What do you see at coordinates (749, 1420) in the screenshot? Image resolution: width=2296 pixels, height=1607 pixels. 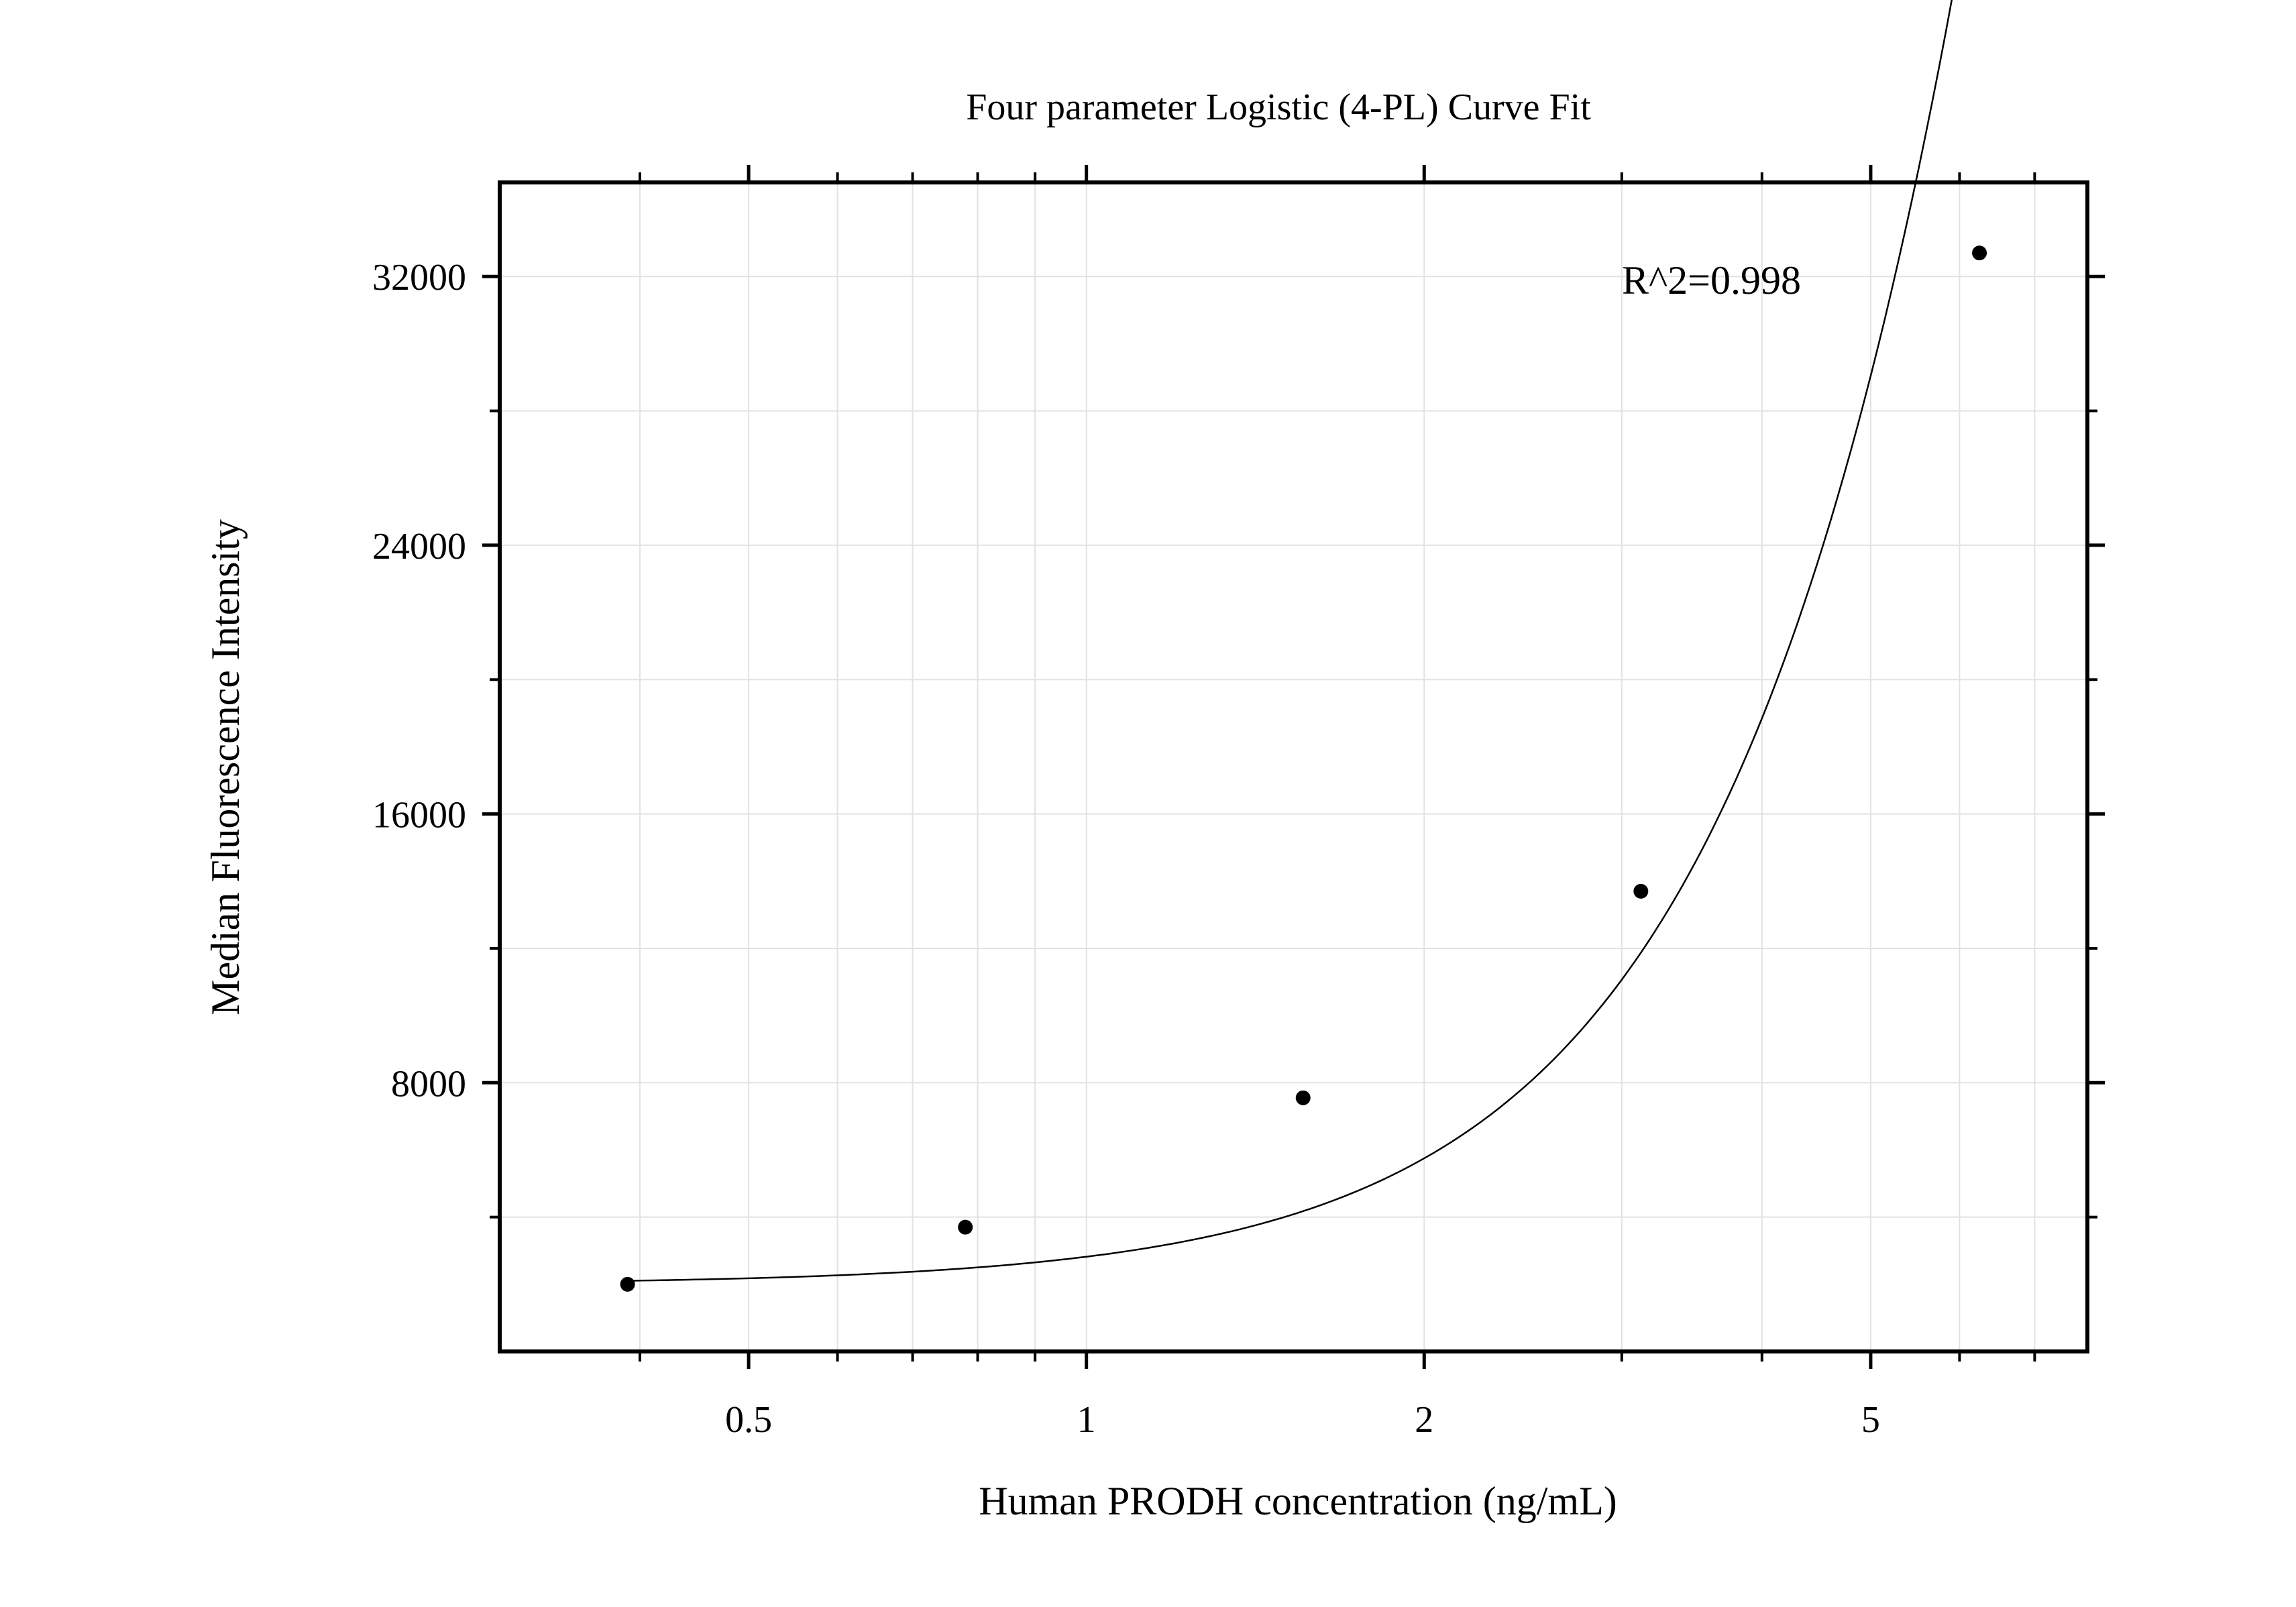 I see `x-tick-label: 0.5` at bounding box center [749, 1420].